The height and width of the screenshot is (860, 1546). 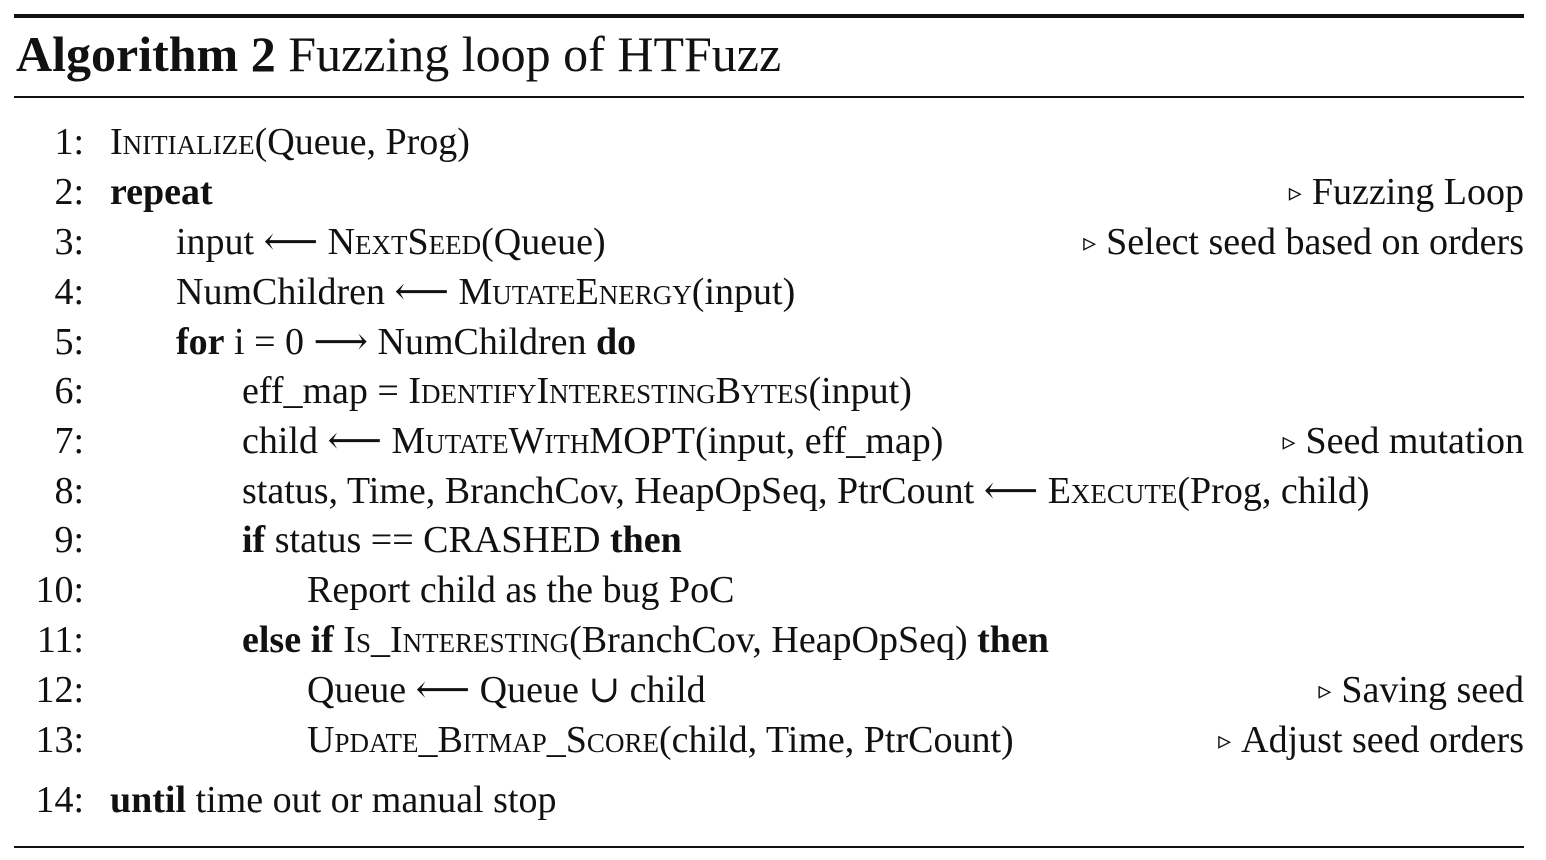 What do you see at coordinates (769, 16) in the screenshot?
I see `top-rule` at bounding box center [769, 16].